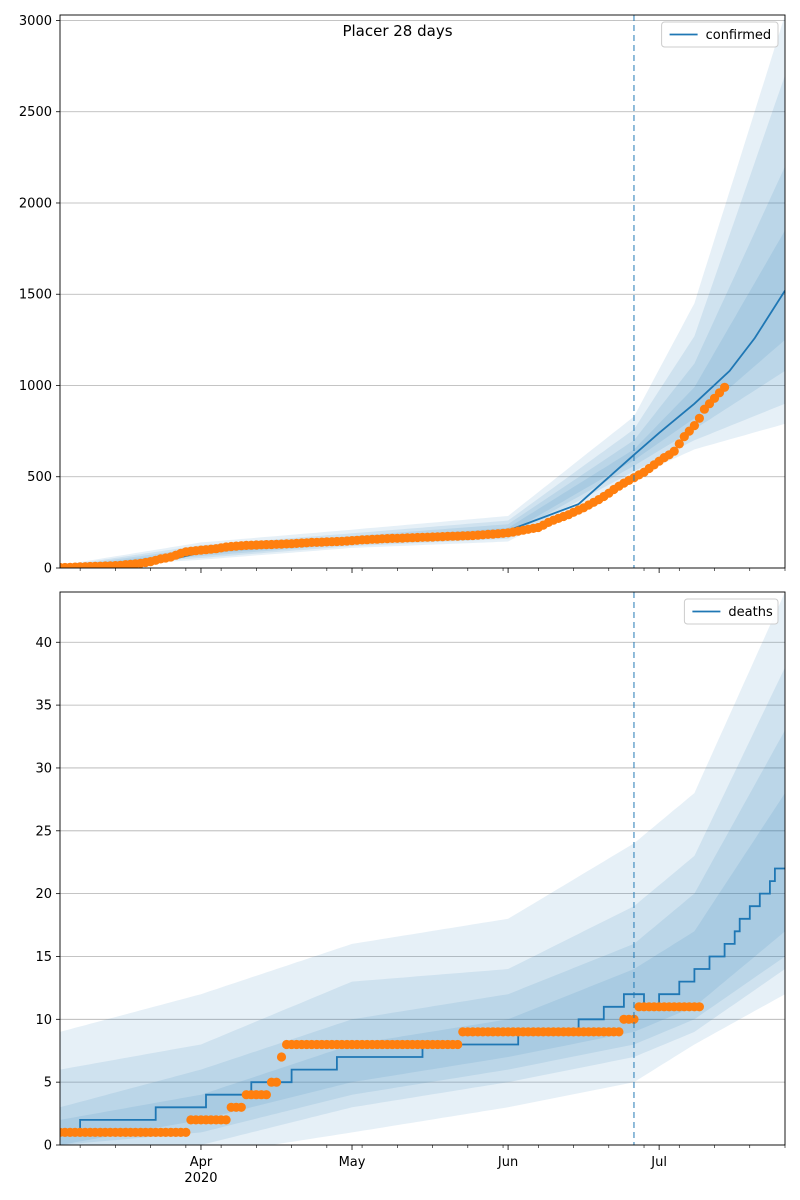 This screenshot has height=1200, width=800. I want to click on legend-label: deaths, so click(750, 612).